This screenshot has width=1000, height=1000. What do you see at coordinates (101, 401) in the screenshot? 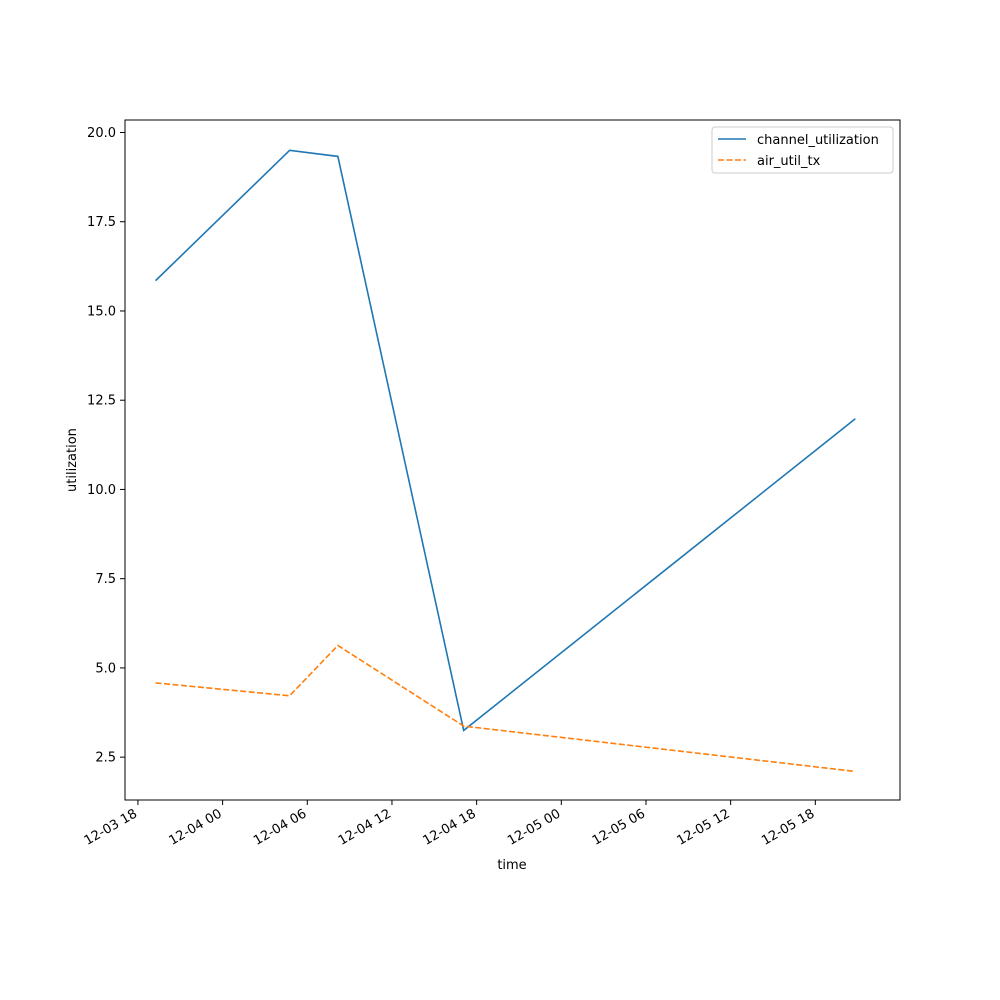
I see `y-tick-label: 12.5` at bounding box center [101, 401].